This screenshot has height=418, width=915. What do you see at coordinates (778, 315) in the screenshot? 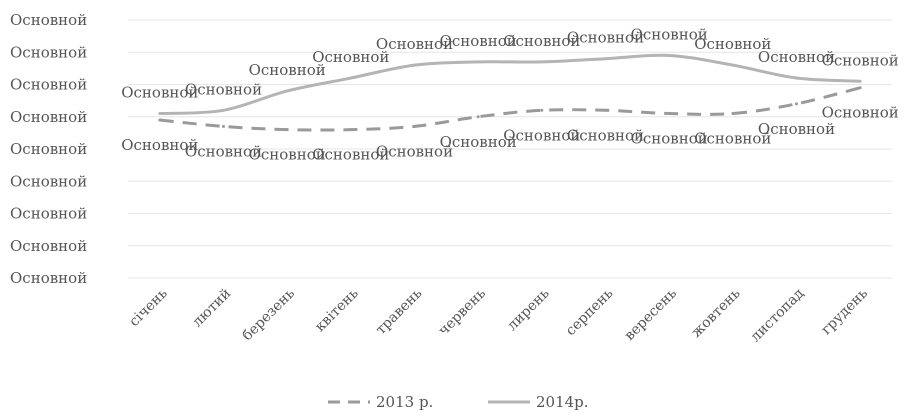
I see `x-tick-label: листопад` at bounding box center [778, 315].